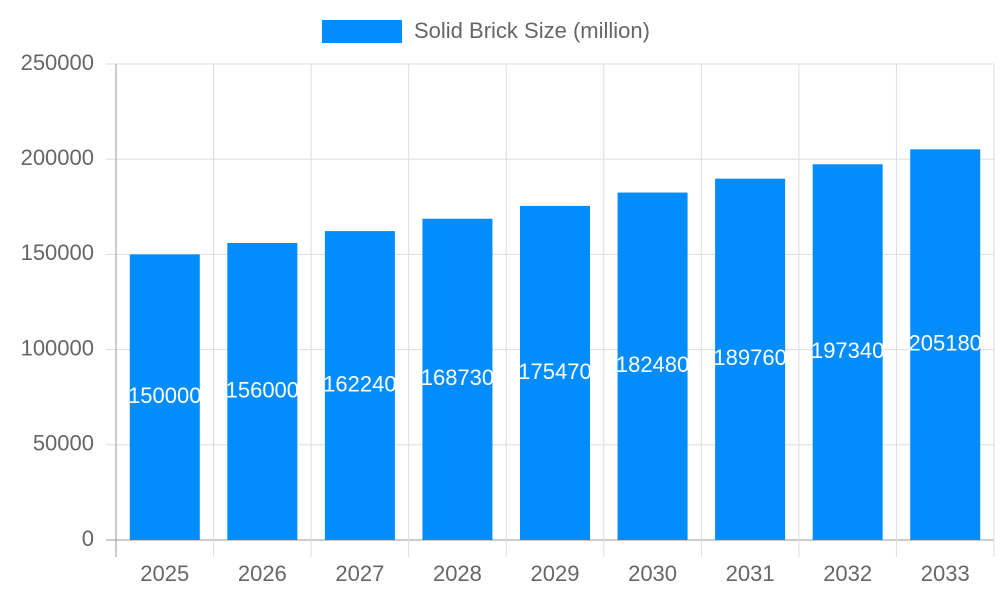 The image size is (1000, 600). I want to click on x-tick-label: 2033, so click(945, 573).